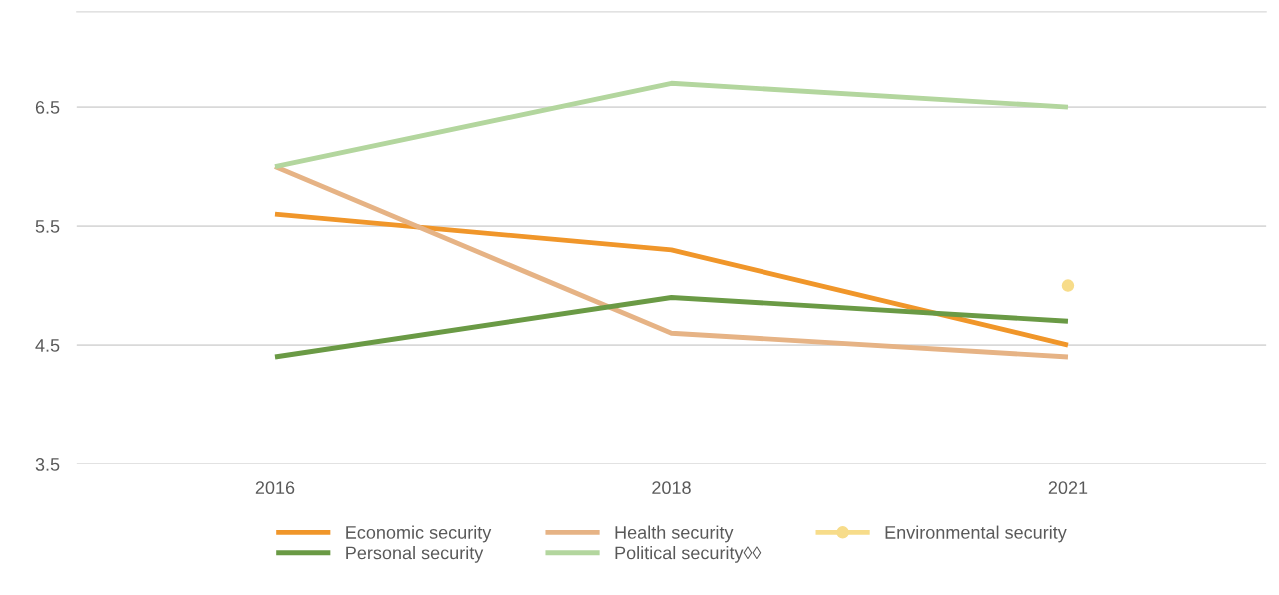 The height and width of the screenshot is (595, 1279). Describe the element at coordinates (275, 488) in the screenshot. I see `x-tick-label: 2016` at that location.